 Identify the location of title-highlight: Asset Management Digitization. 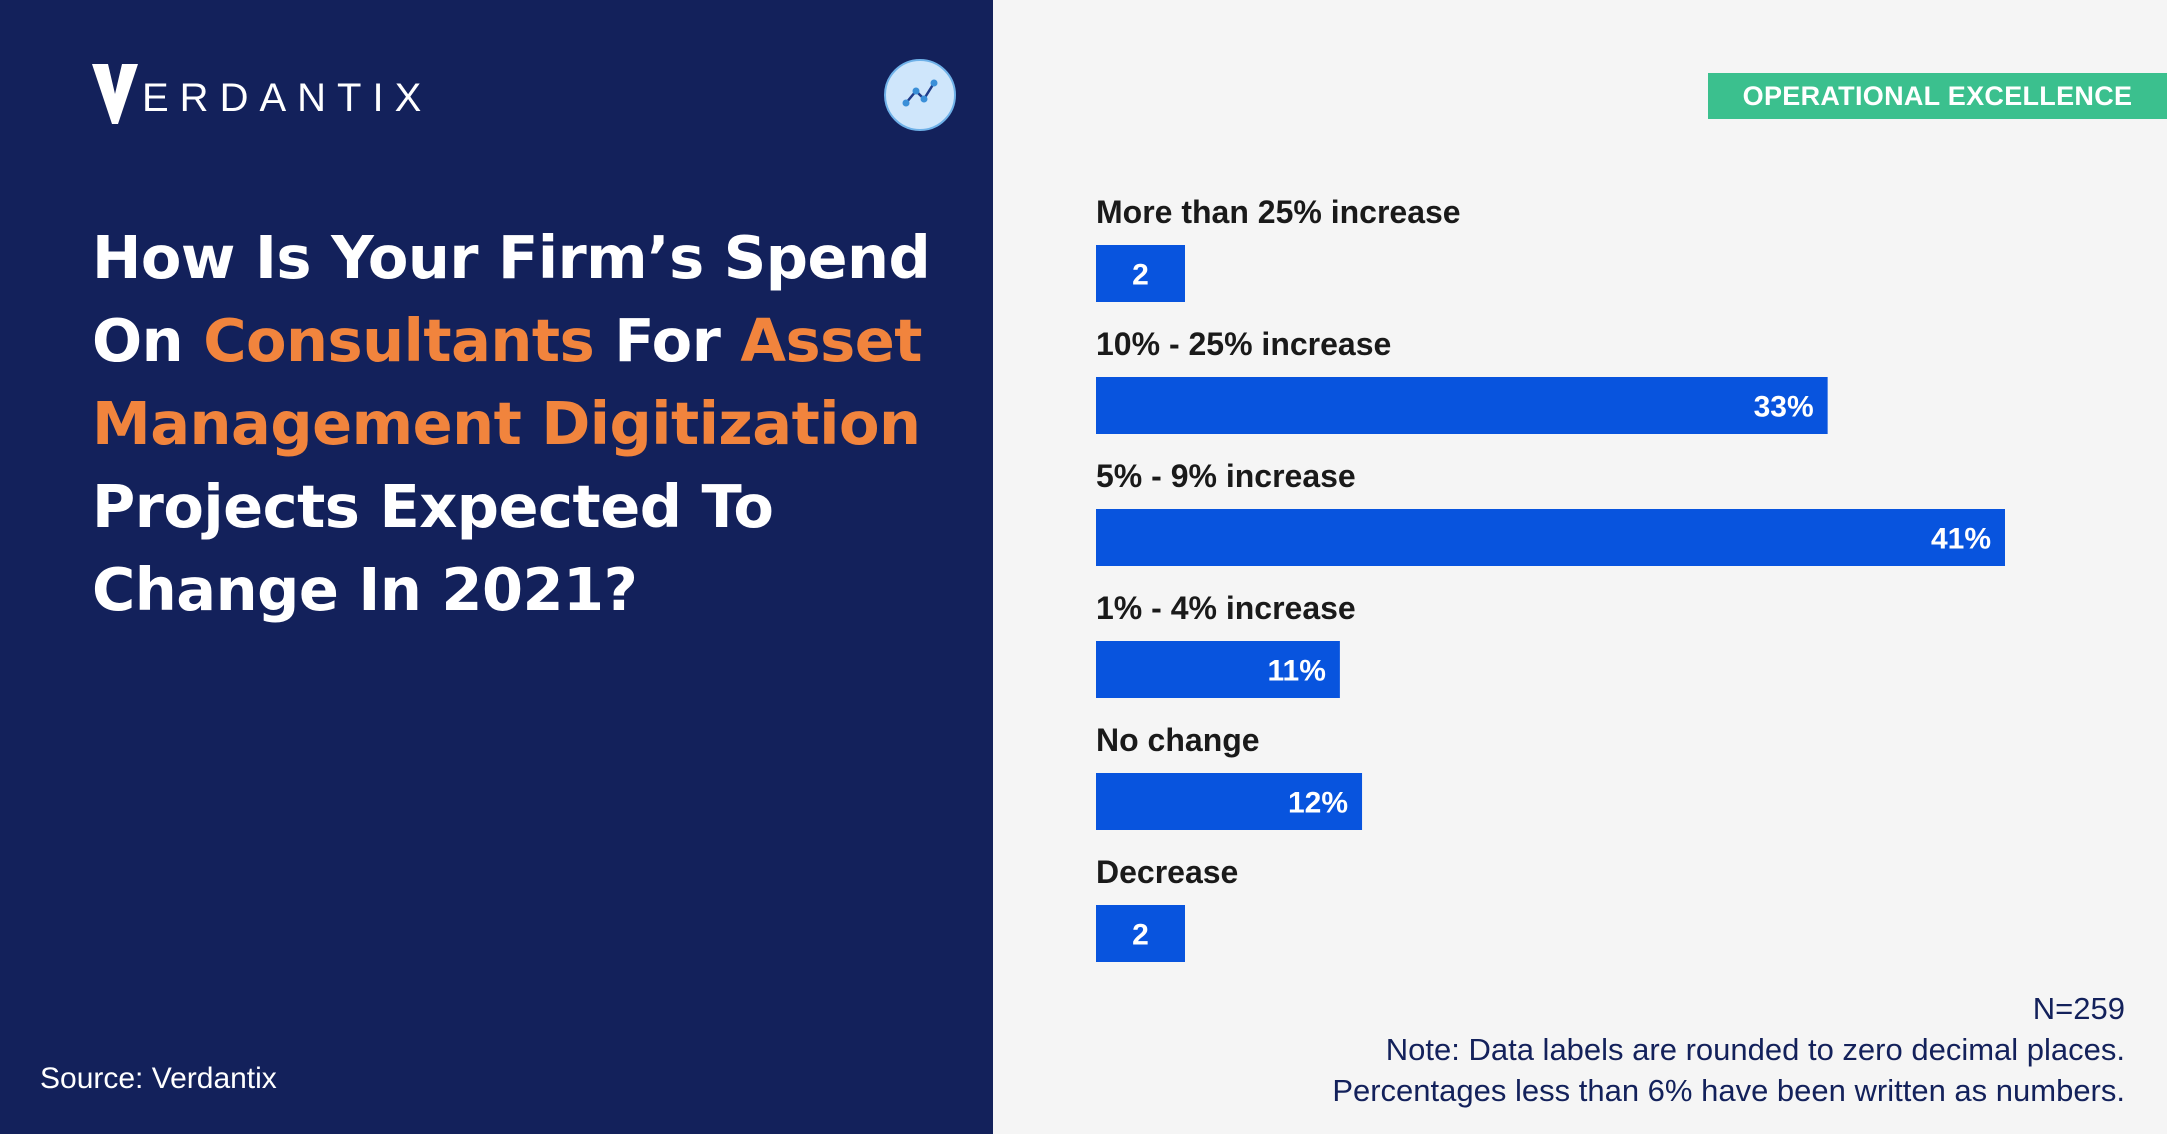
(507, 382).